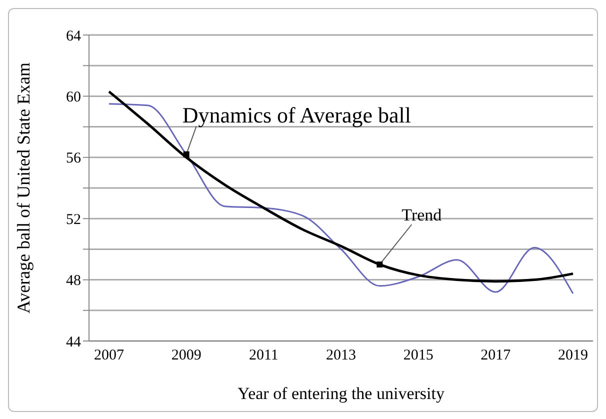 Image resolution: width=606 pixels, height=419 pixels. Describe the element at coordinates (23, 188) in the screenshot. I see `y-axis-title: Average ball of United State Exam` at that location.